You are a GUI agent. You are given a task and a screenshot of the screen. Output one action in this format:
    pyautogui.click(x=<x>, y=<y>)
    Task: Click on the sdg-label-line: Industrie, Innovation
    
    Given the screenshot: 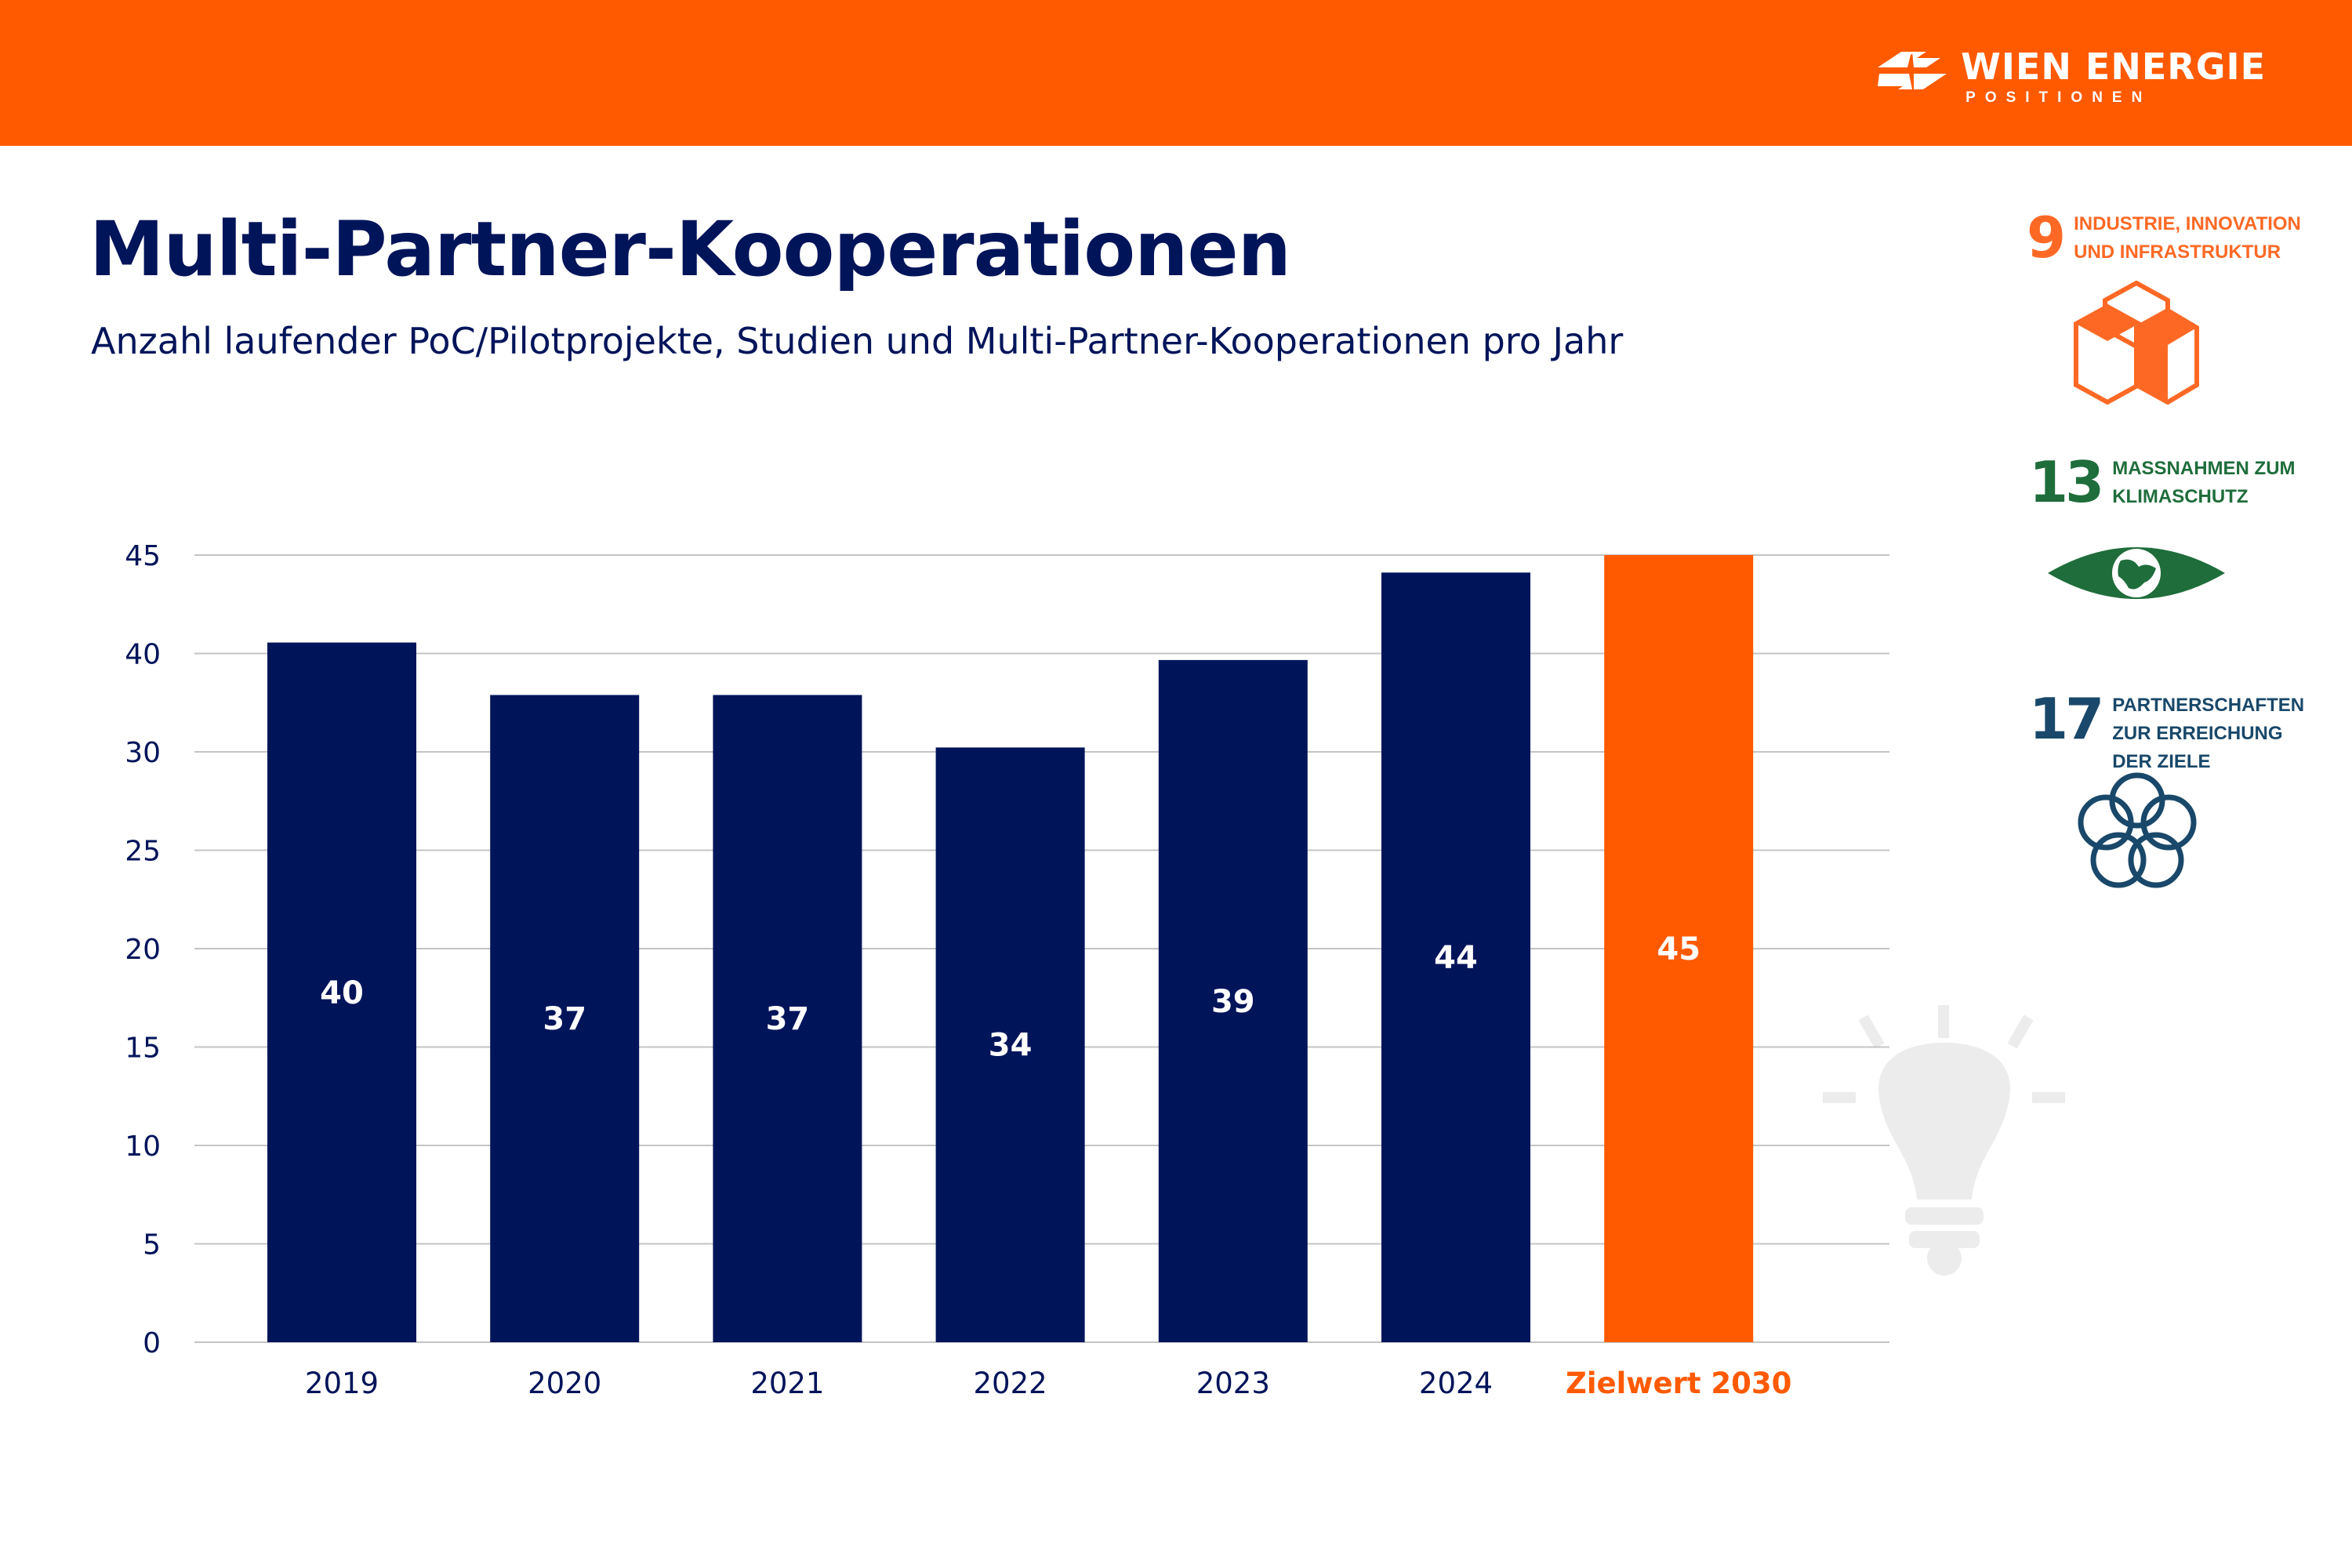 What is the action you would take?
    pyautogui.click(x=2187, y=223)
    